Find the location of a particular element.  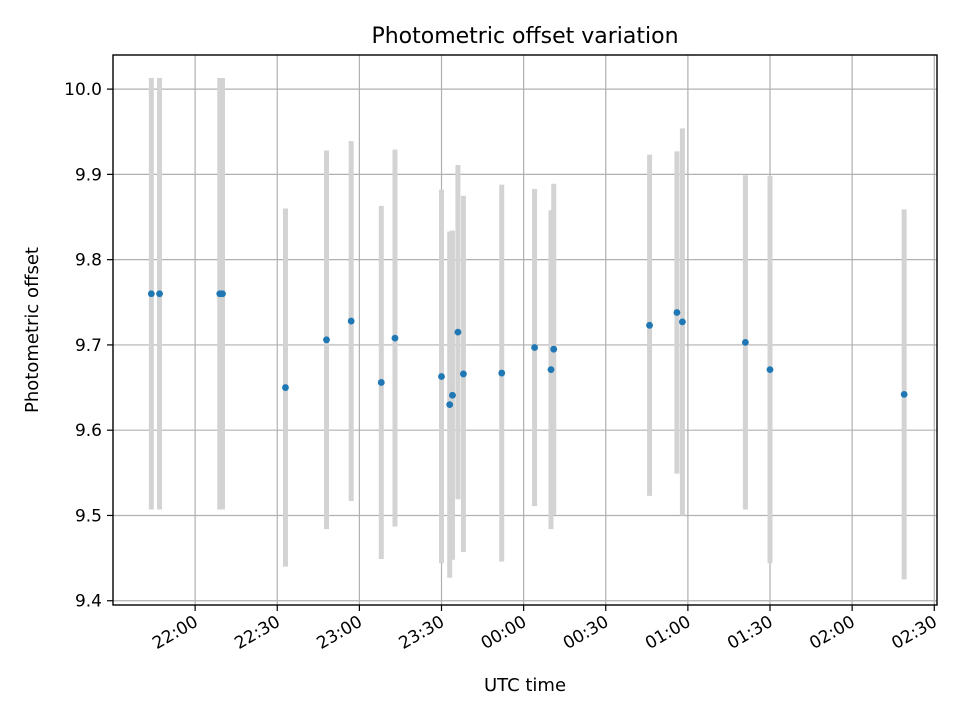

y-tick-label: 9.7 is located at coordinates (88, 346).